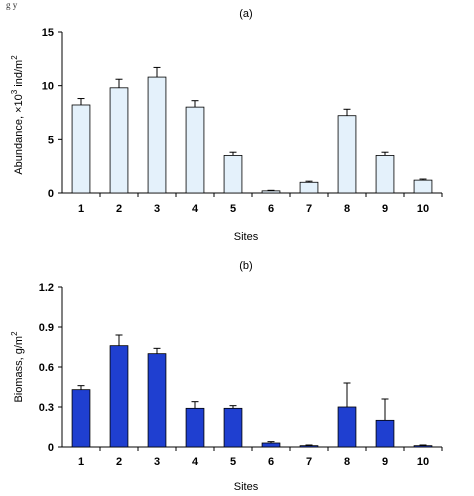  What do you see at coordinates (51, 448) in the screenshot?
I see `biomass-y-tick-label: 0` at bounding box center [51, 448].